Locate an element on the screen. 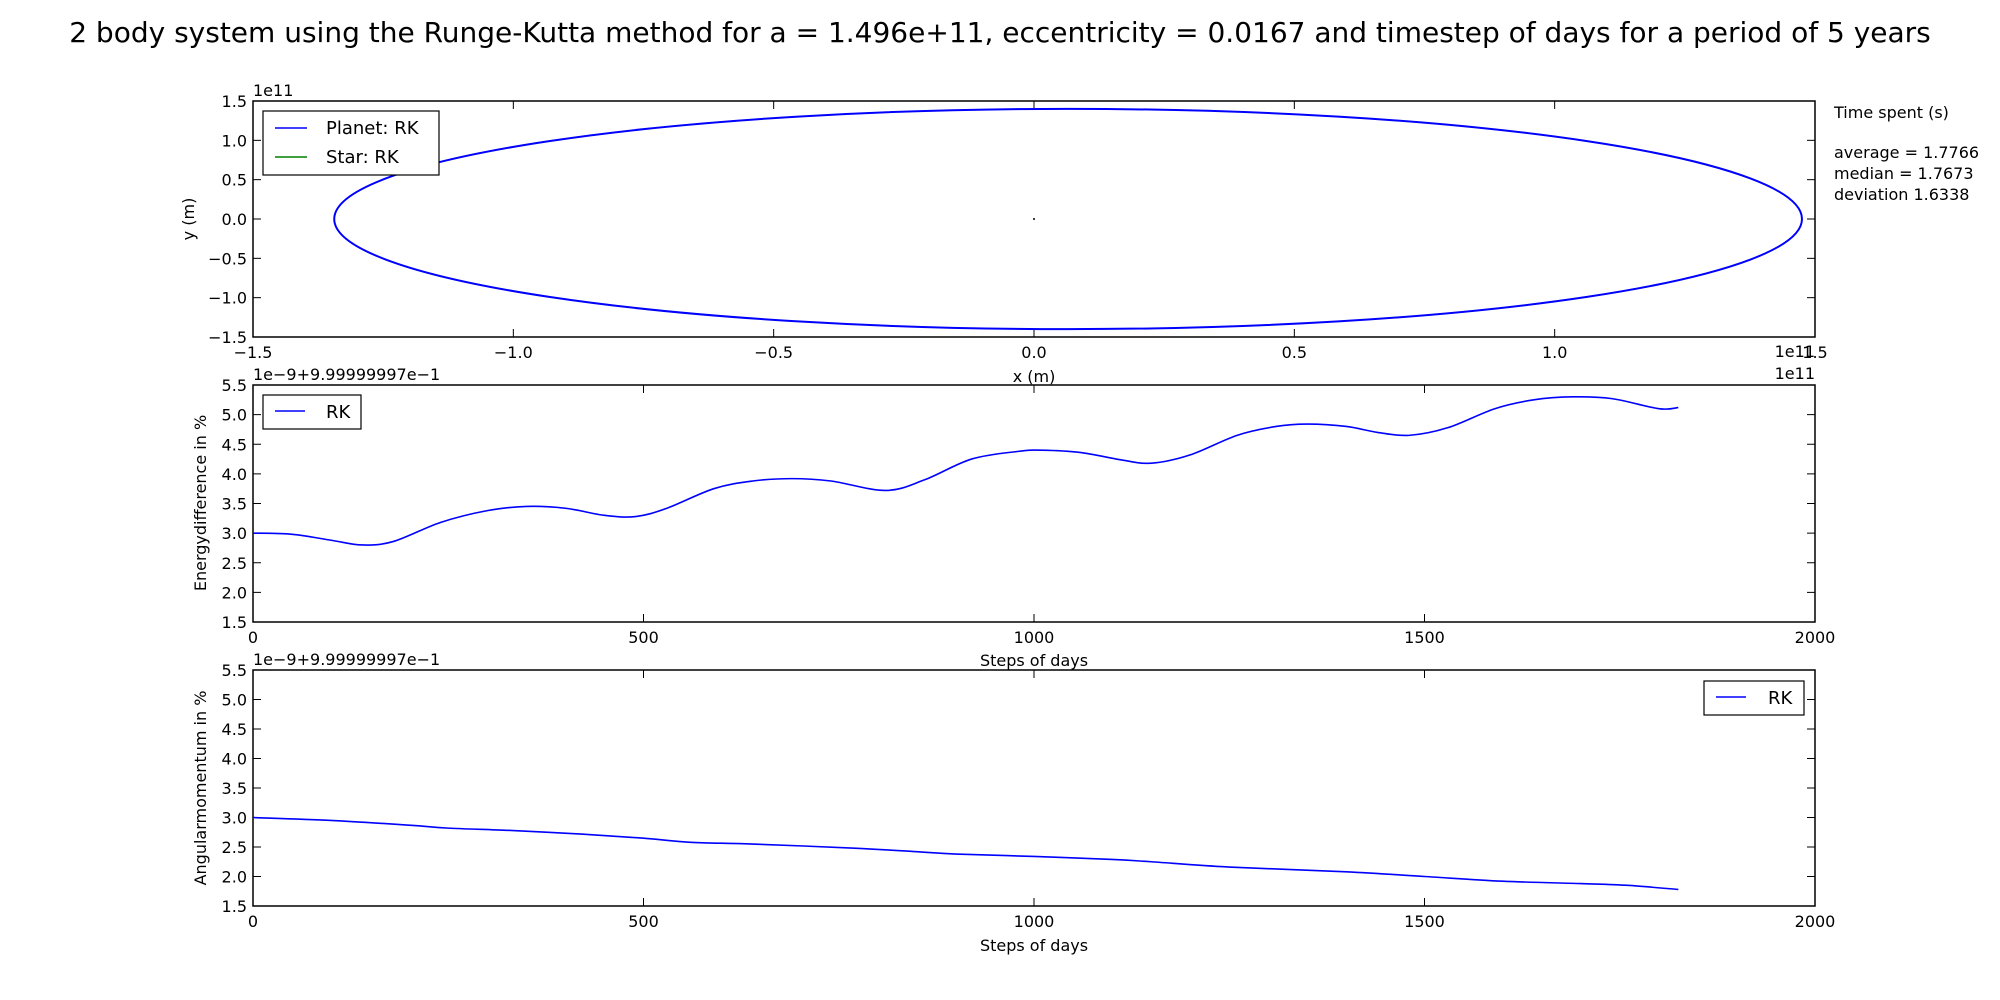 The image size is (2000, 1000). x-tick-label: 0.0 is located at coordinates (1033, 352).